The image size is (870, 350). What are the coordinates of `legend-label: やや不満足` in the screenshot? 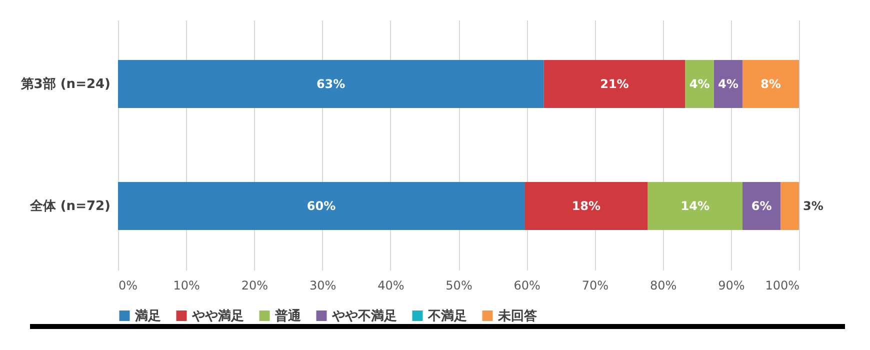 It's located at (364, 316).